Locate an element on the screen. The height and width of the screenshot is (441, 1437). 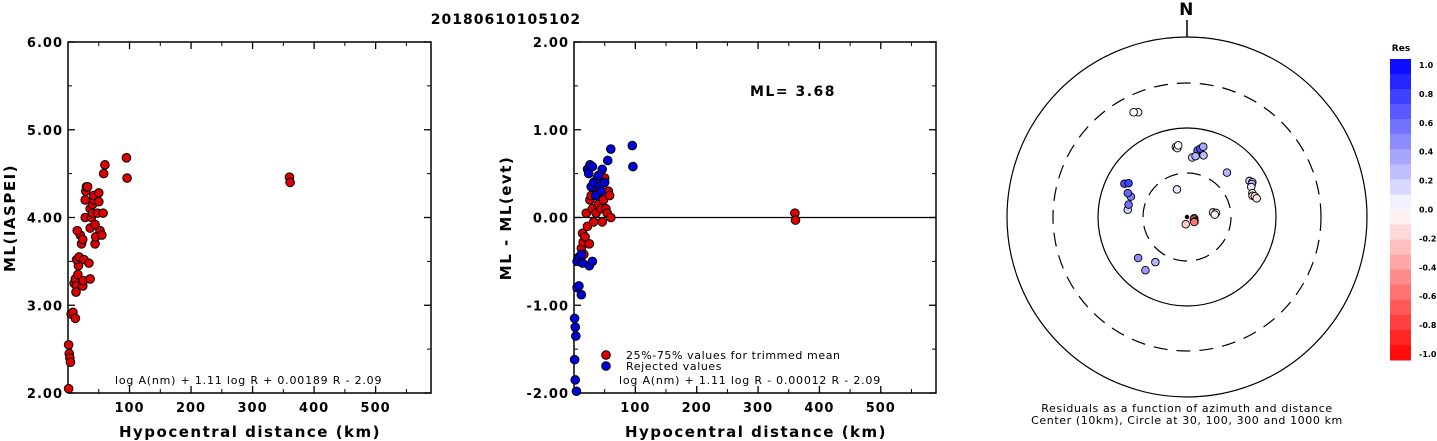
legend-label-rejected: Rejected values is located at coordinates (674, 366).